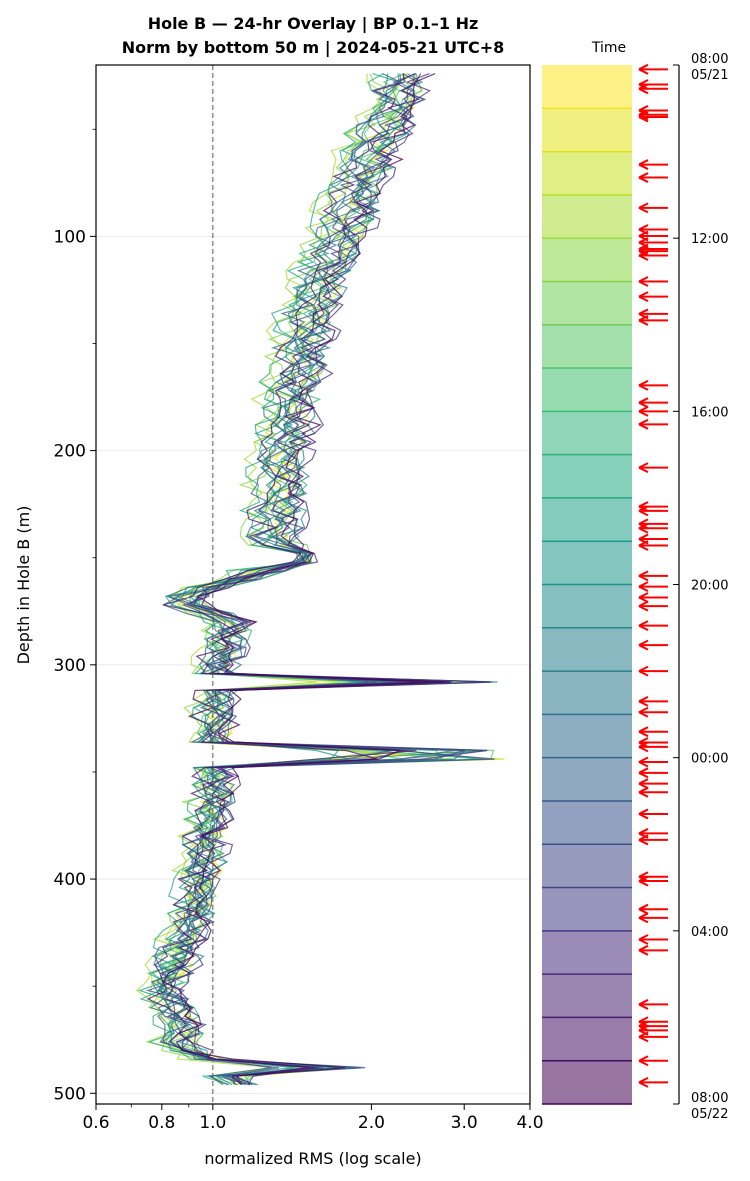 The height and width of the screenshot is (1181, 750). What do you see at coordinates (709, 932) in the screenshot?
I see `time-tick-label: 04:00` at bounding box center [709, 932].